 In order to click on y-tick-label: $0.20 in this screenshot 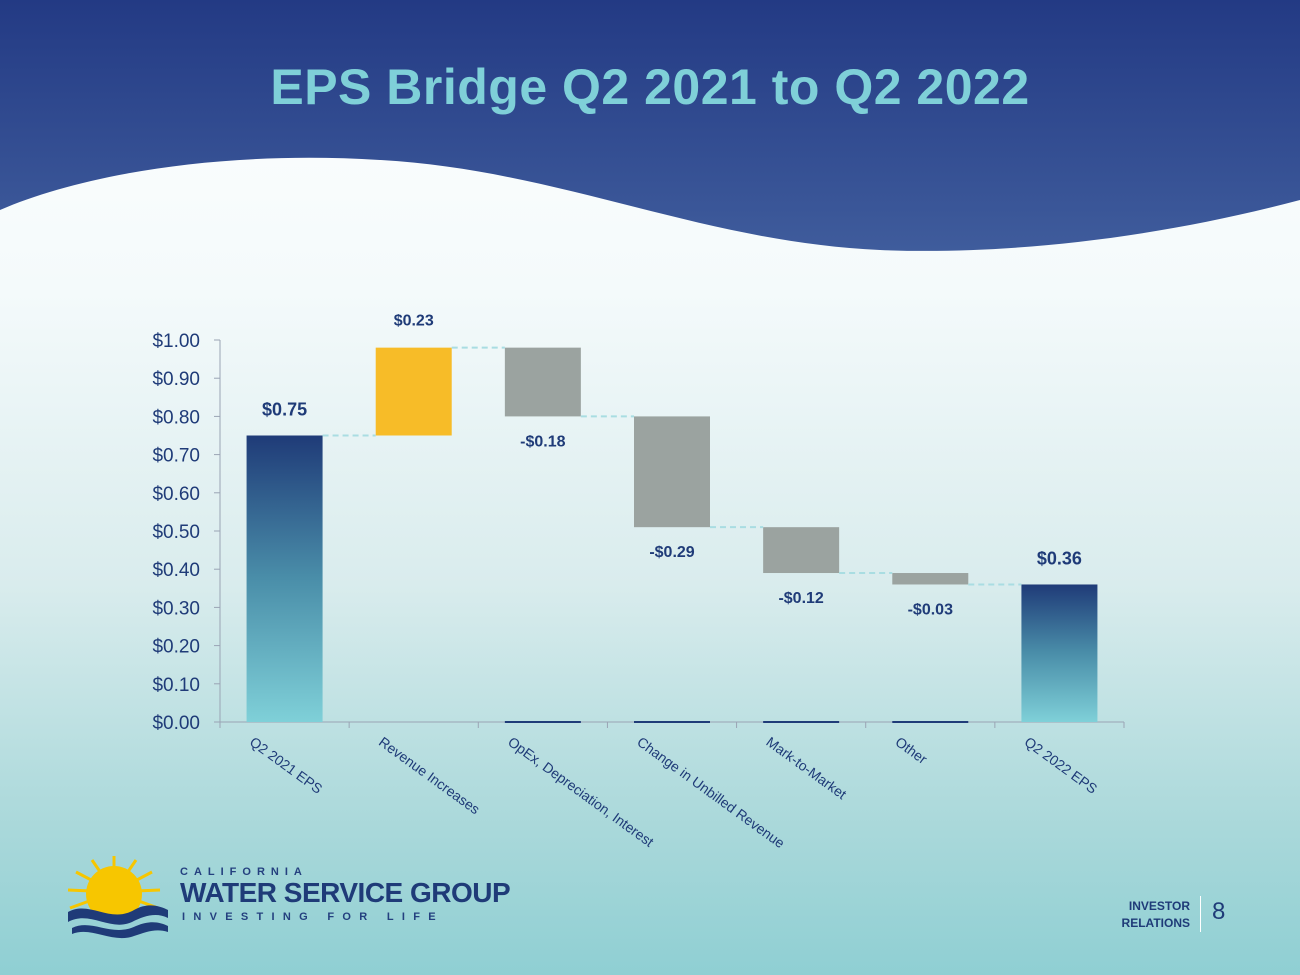, I will do `click(176, 647)`.